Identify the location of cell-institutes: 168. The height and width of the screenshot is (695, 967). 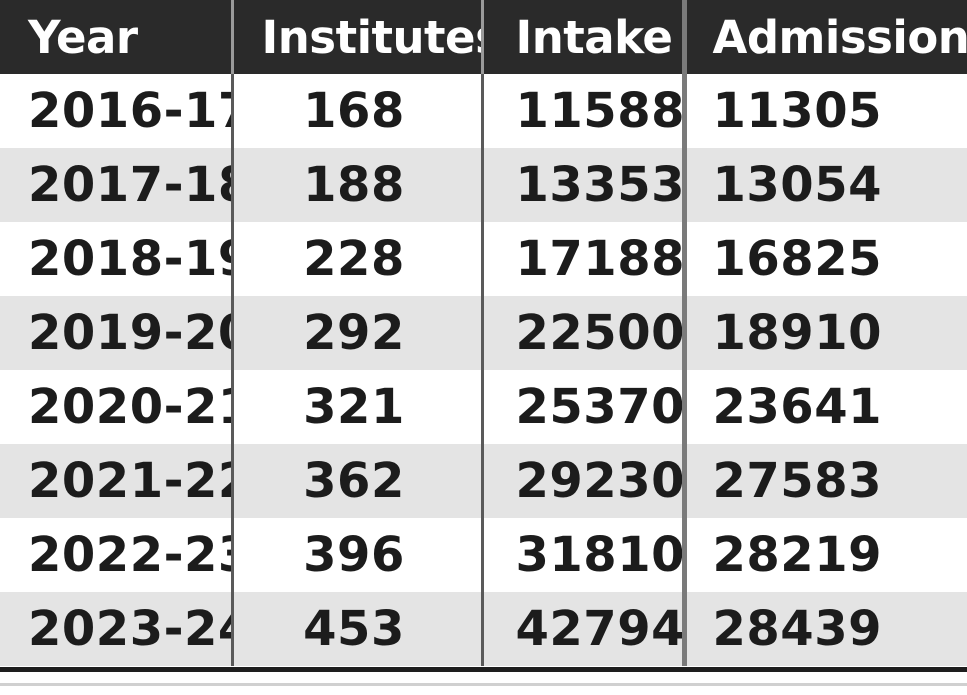
(358, 111).